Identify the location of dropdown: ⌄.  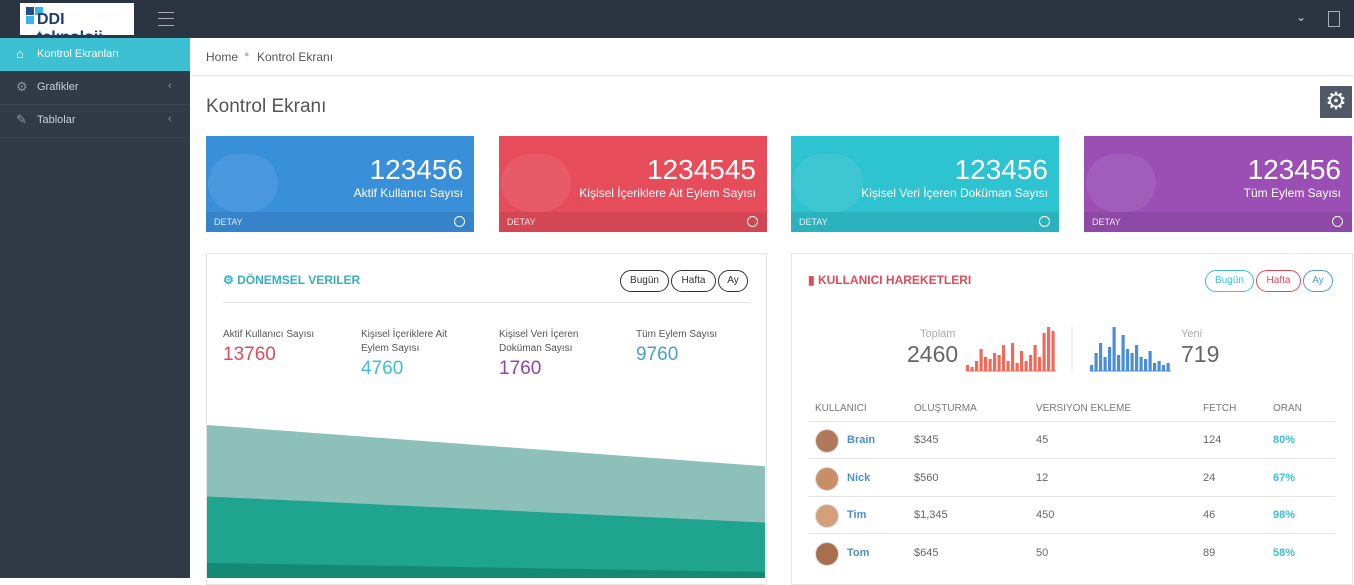
(1301, 17).